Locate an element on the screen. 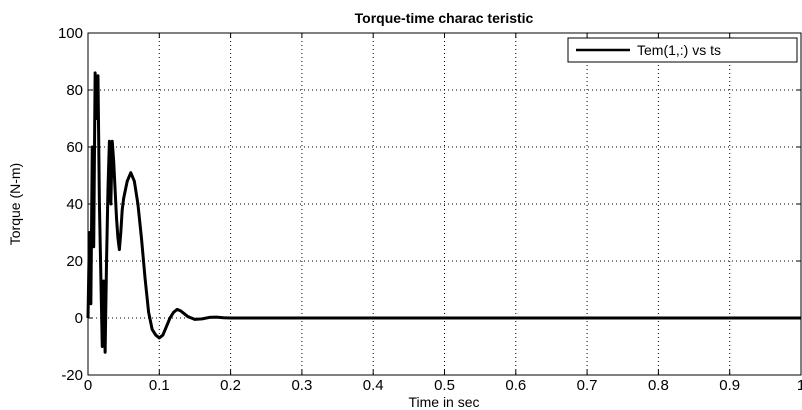 This screenshot has height=410, width=802. x-tick-label: 0.2 is located at coordinates (230, 385).